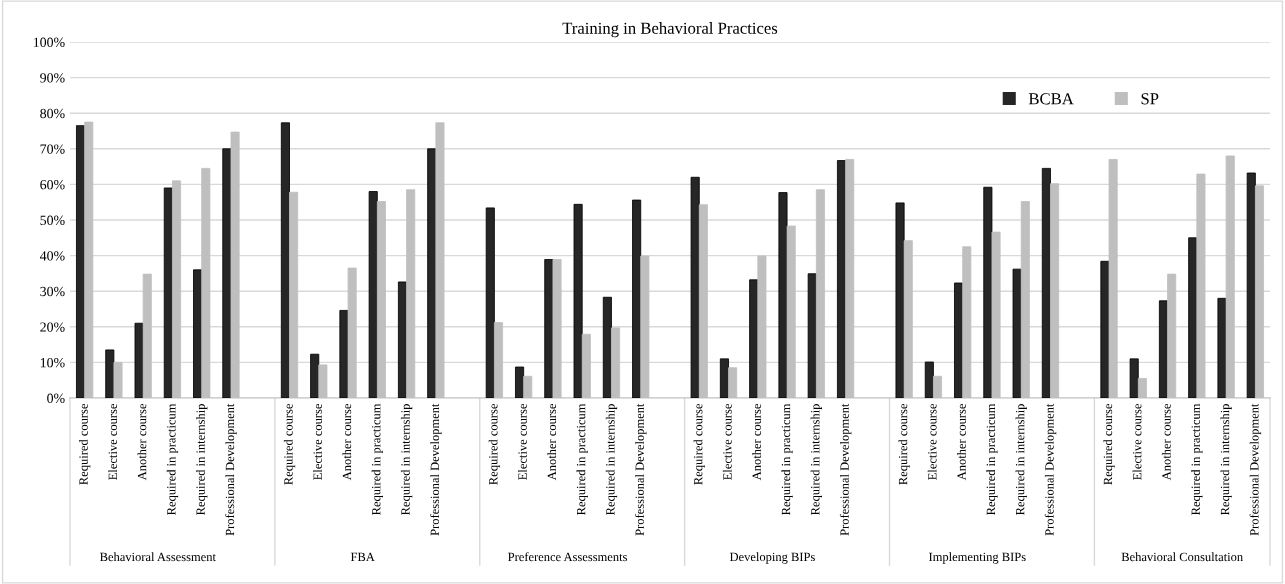 This screenshot has height=584, width=1285. Describe the element at coordinates (52, 78) in the screenshot. I see `y-tick-label: 90%` at that location.